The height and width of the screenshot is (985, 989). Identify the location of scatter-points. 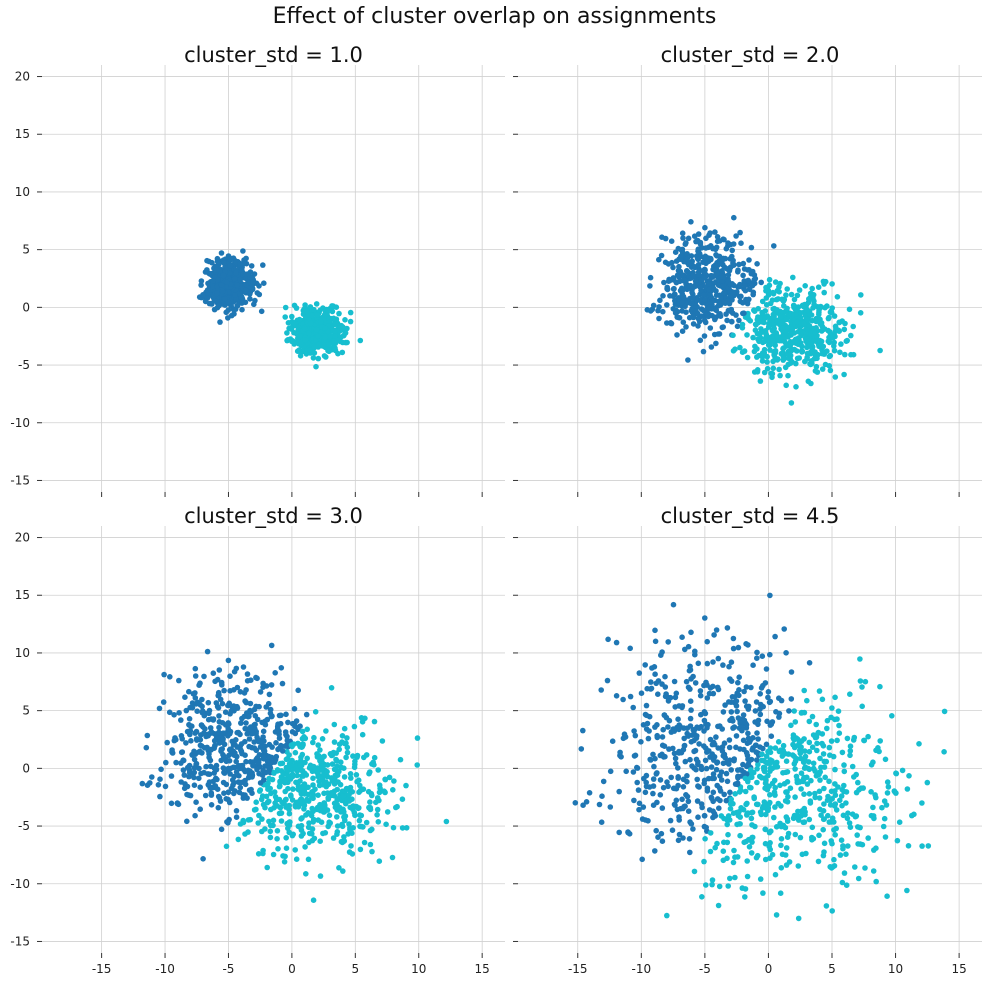
(763, 310).